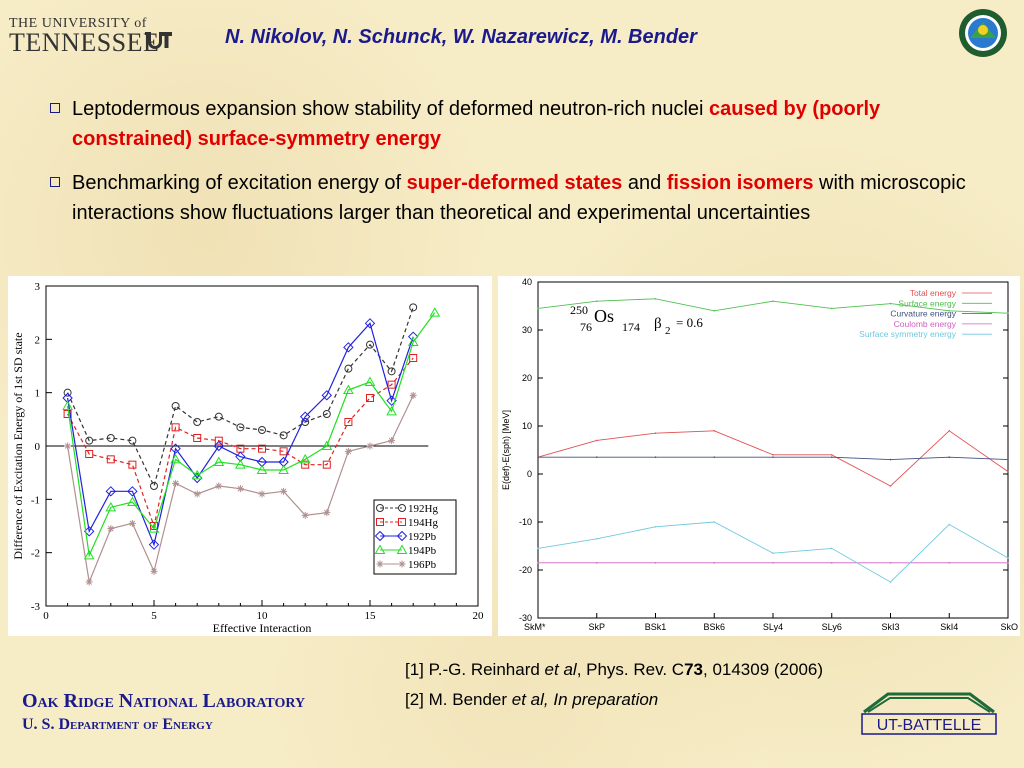 The height and width of the screenshot is (768, 1024). What do you see at coordinates (84, 42) in the screenshot?
I see `university-name-line2: TENNESSEE` at bounding box center [84, 42].